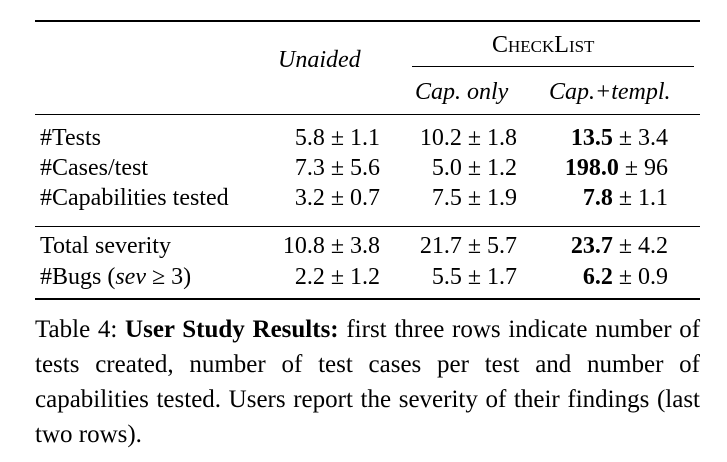  Describe the element at coordinates (446, 168) in the screenshot. I see `mean: 5.0` at that location.